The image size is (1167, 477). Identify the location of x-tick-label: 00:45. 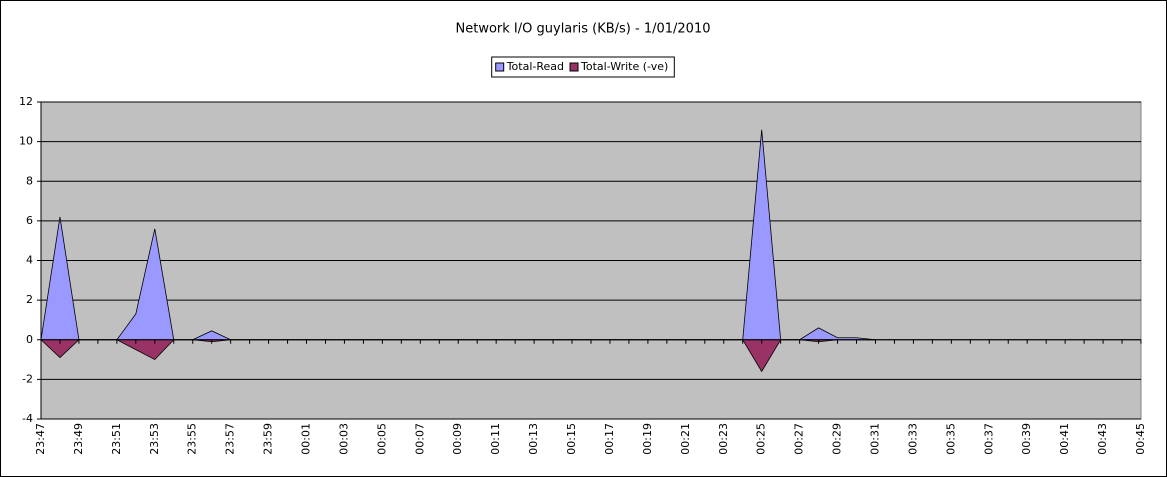
(1140, 439).